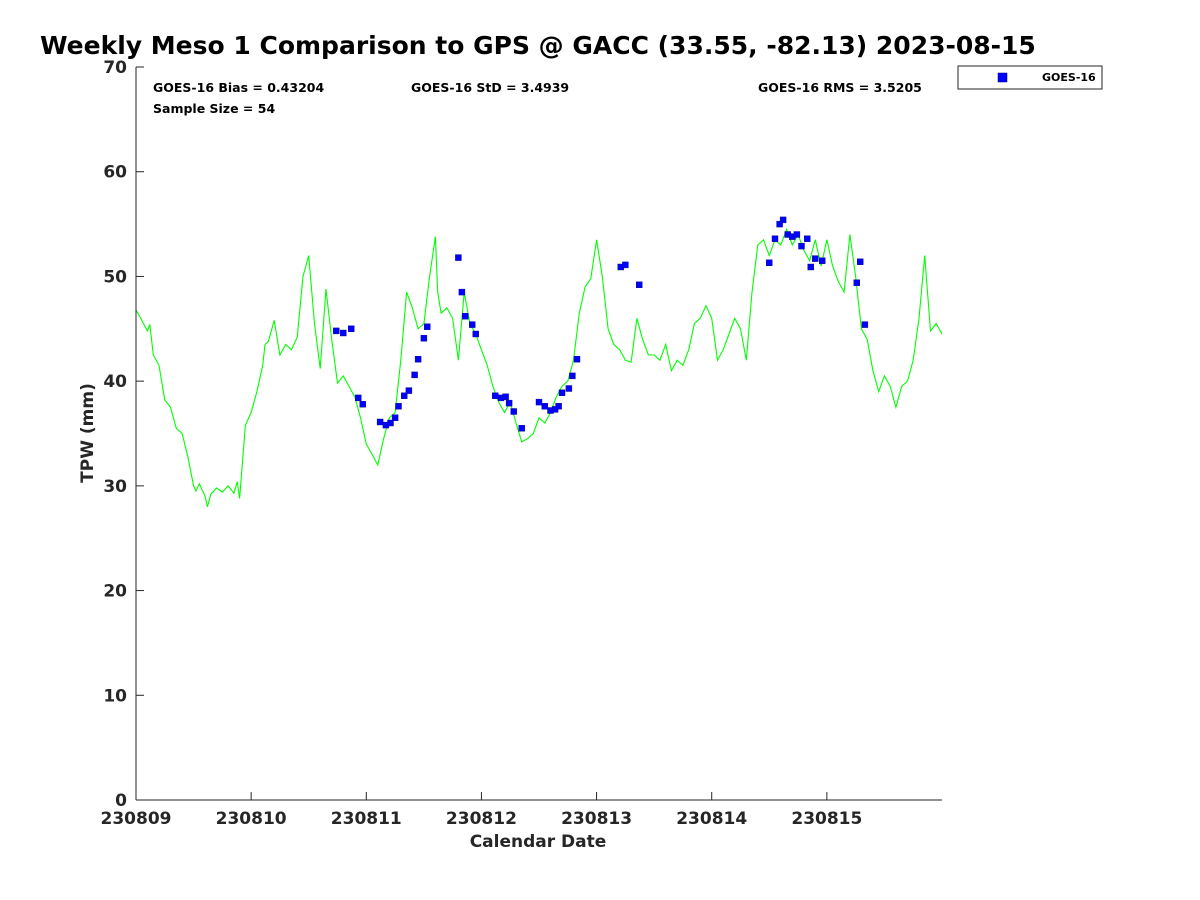 The width and height of the screenshot is (1200, 900). Describe the element at coordinates (88, 433) in the screenshot. I see `y-axis-label: TPW (mm)` at that location.